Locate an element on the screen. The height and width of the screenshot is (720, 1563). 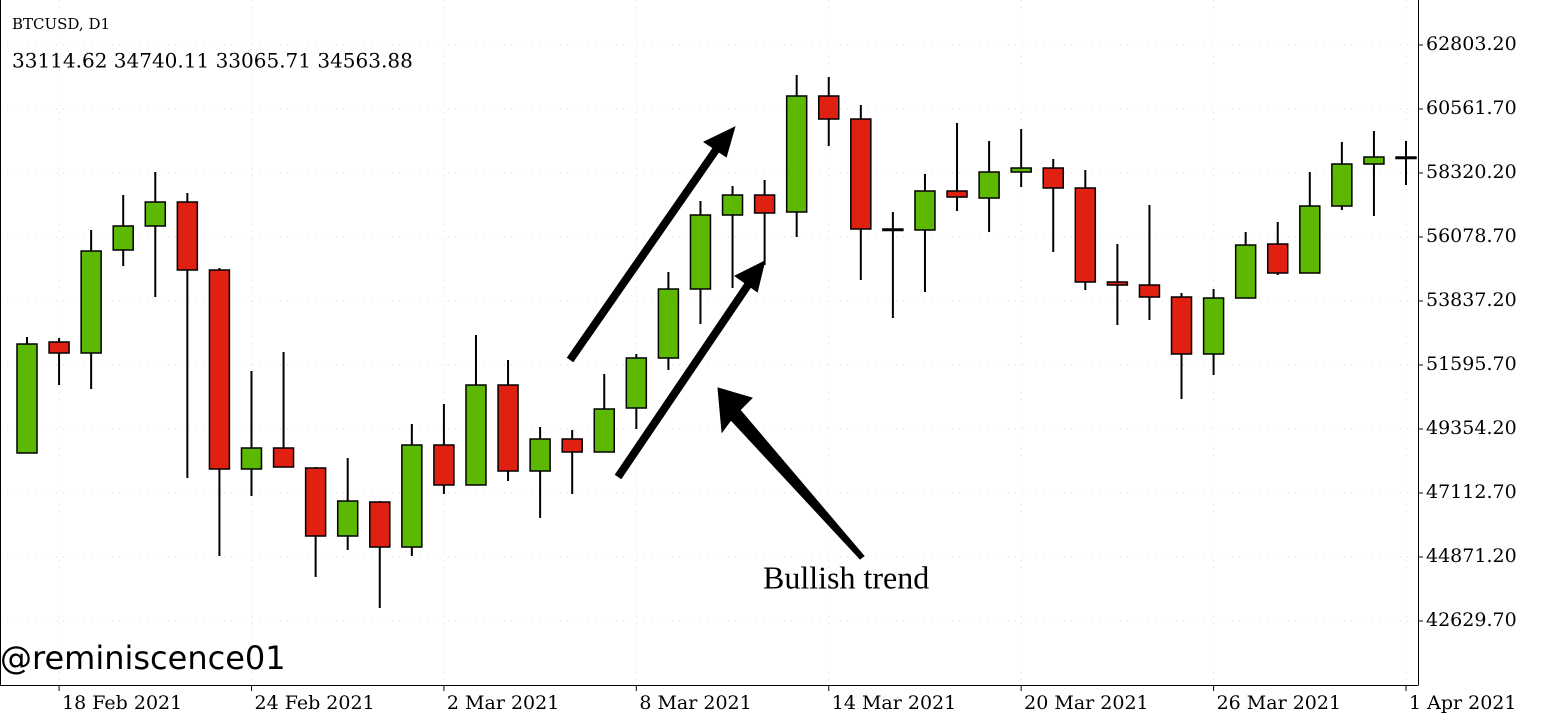
y-tick-label: 51595.70 is located at coordinates (1471, 364).